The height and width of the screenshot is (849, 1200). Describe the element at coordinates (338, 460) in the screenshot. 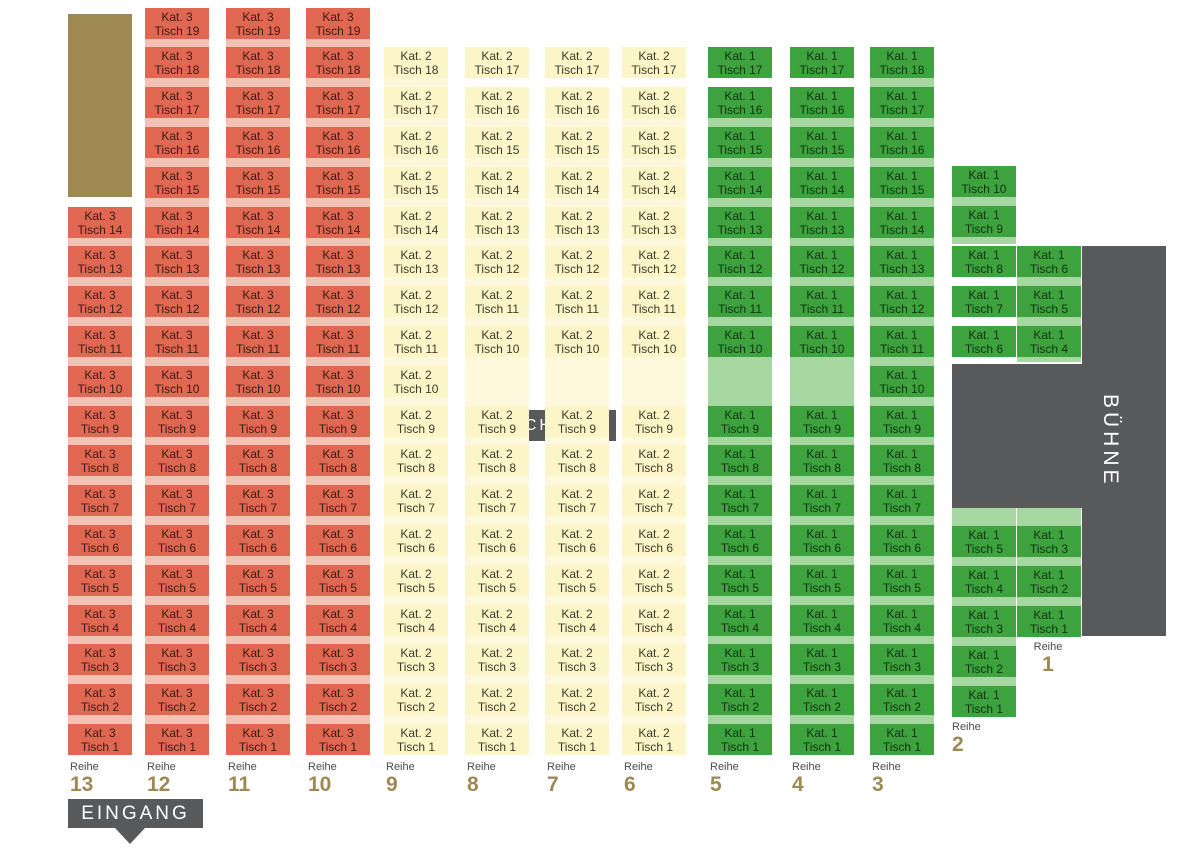

I see `table-seat: Kat. 3 Tisch 8` at that location.